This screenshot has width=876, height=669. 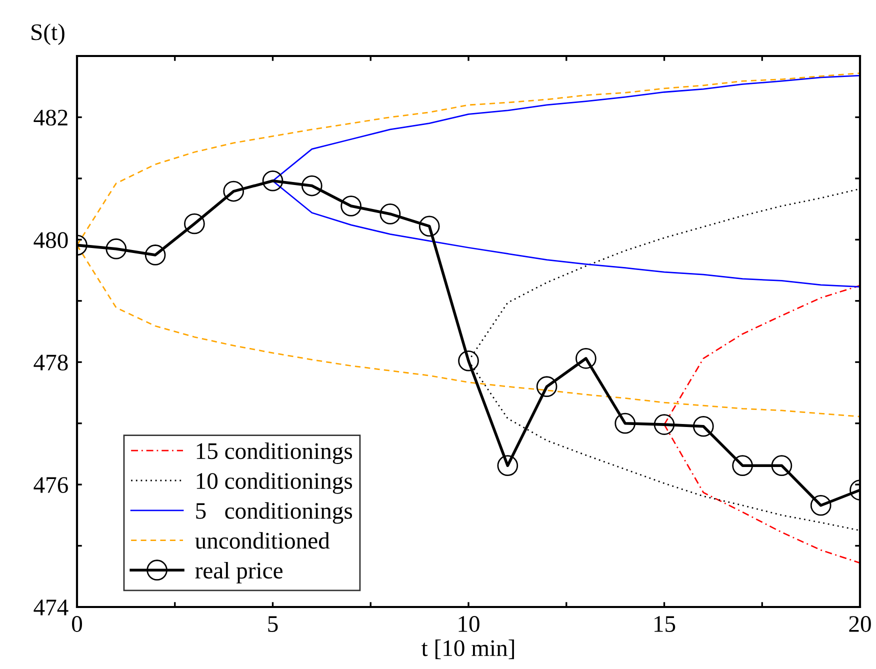 What do you see at coordinates (469, 624) in the screenshot?
I see `x-tick-label: 10` at bounding box center [469, 624].